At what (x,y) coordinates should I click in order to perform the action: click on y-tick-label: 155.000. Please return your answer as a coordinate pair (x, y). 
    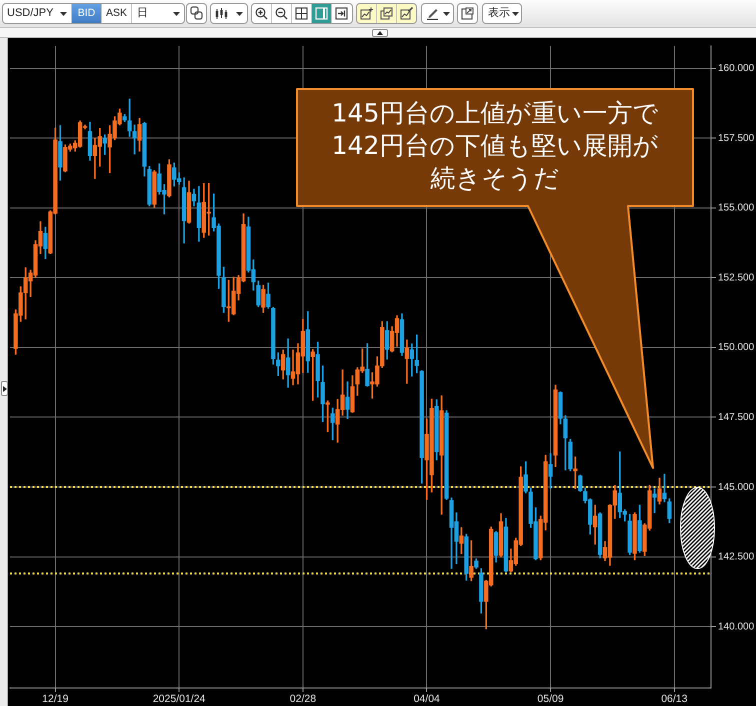
    Looking at the image, I should click on (736, 208).